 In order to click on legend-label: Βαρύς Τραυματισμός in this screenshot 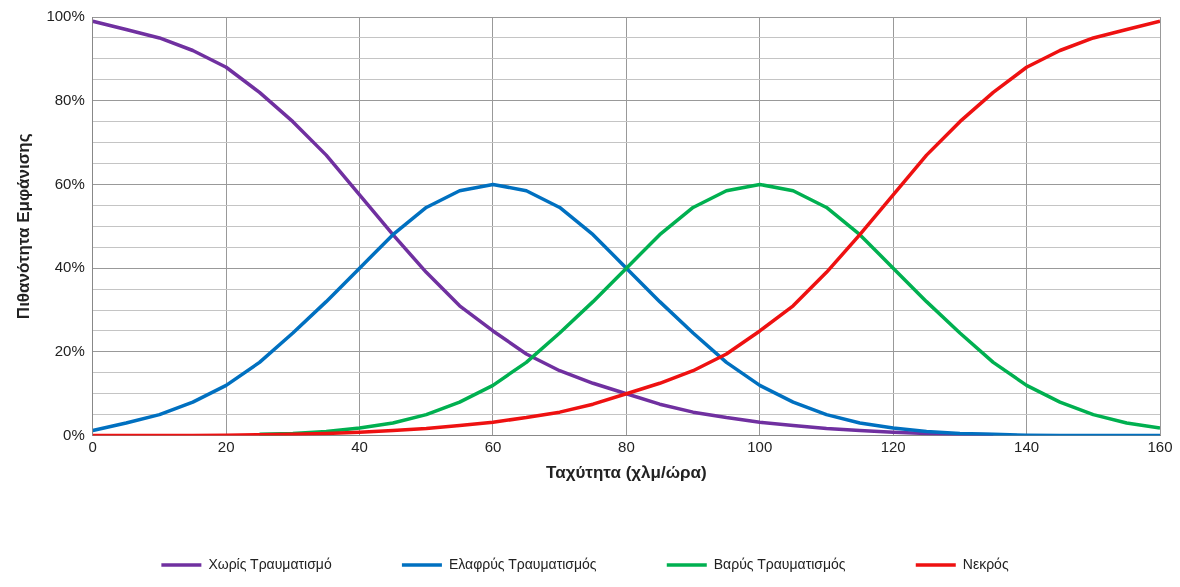, I will do `click(779, 563)`.